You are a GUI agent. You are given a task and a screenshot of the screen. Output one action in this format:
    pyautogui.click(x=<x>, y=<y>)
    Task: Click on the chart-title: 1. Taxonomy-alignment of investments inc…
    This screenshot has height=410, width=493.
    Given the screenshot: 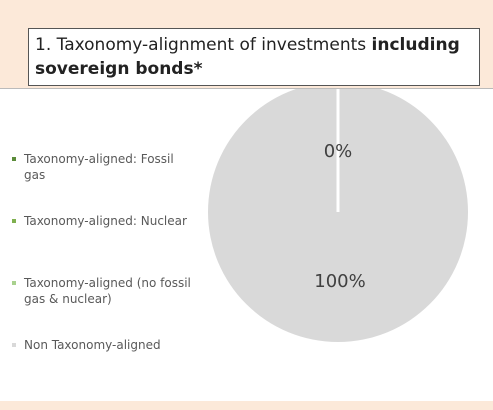 What is the action you would take?
    pyautogui.click(x=254, y=57)
    